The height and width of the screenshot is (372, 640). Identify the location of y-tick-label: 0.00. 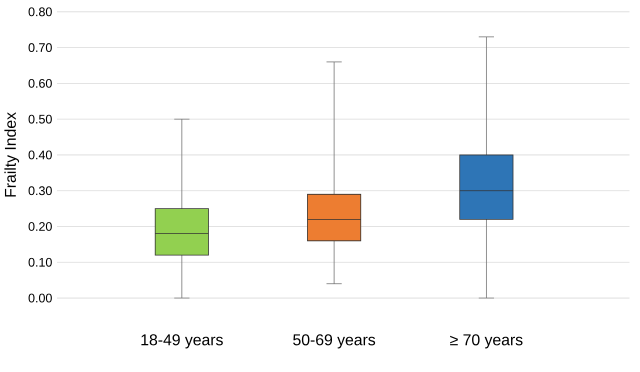
(40, 298).